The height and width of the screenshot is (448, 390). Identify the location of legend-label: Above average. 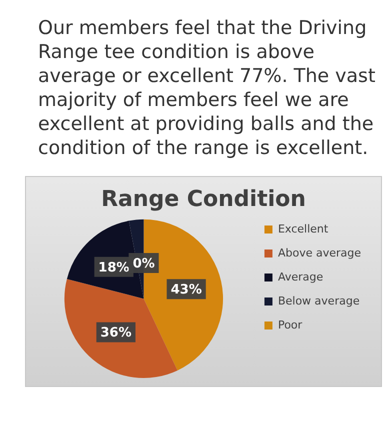
(320, 253).